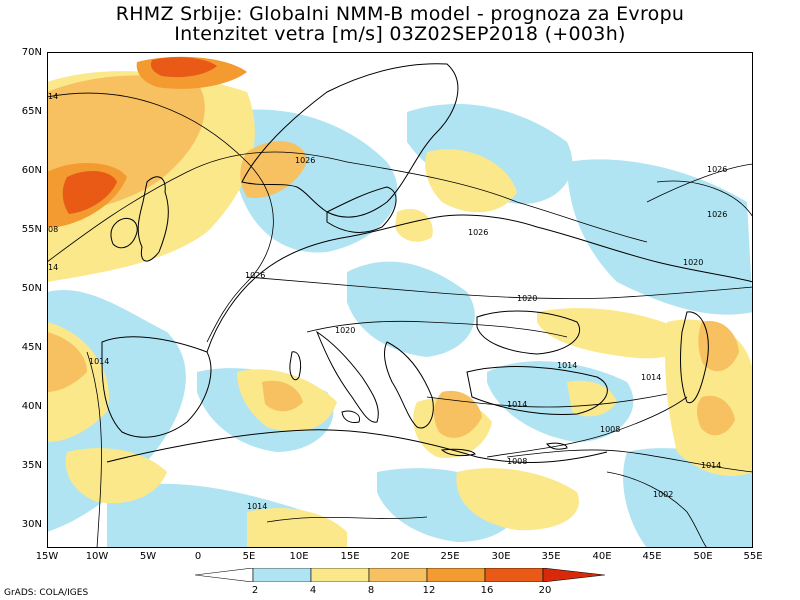 Image resolution: width=800 pixels, height=600 pixels. Describe the element at coordinates (313, 590) in the screenshot. I see `colorbar-tick-label: 4` at that location.